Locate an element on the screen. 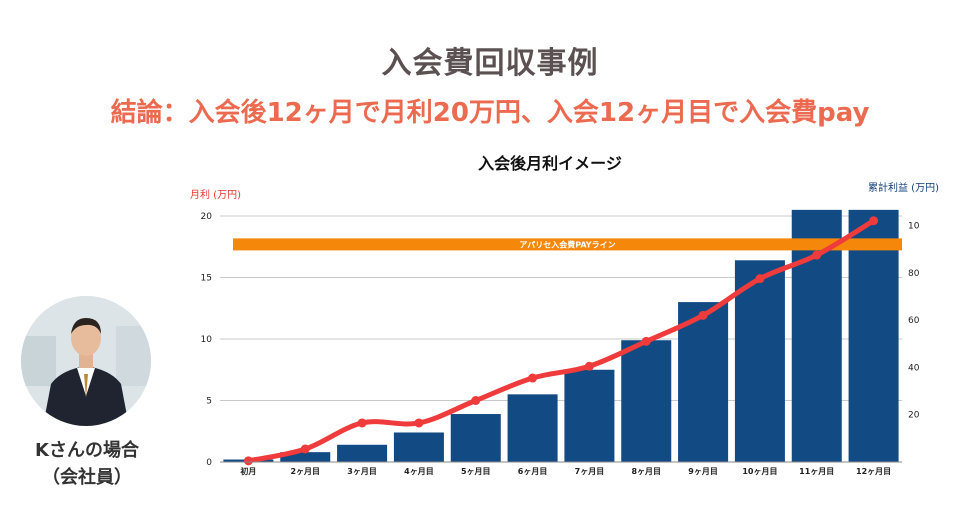 Image resolution: width=980 pixels, height=528 pixels. page-title: 入会費回収事例 is located at coordinates (490, 63).